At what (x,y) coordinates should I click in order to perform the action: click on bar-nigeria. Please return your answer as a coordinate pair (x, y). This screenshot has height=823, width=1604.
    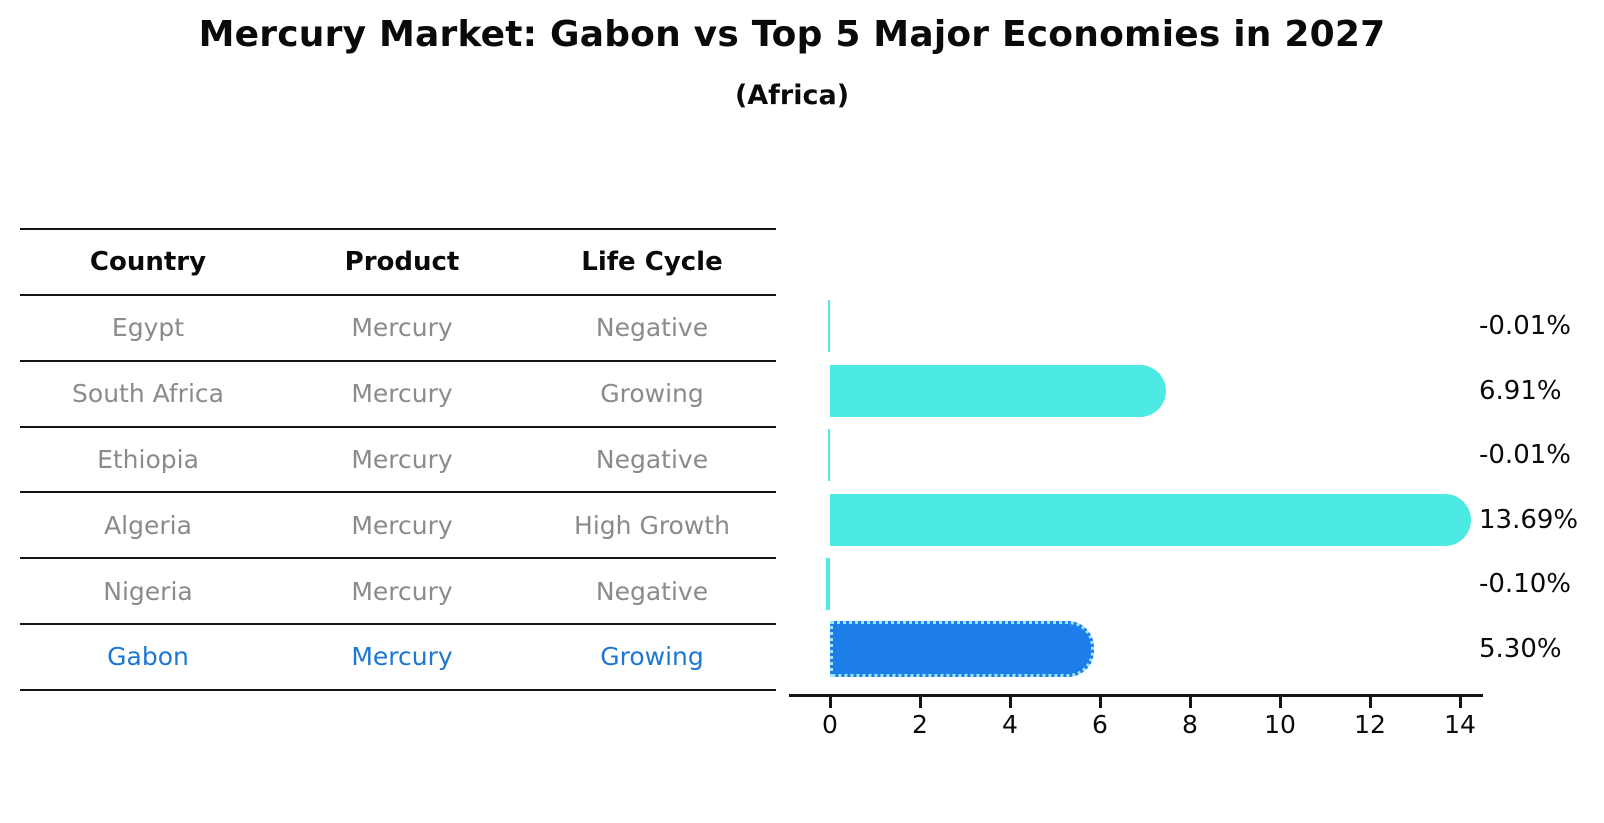
    Looking at the image, I should click on (827, 584).